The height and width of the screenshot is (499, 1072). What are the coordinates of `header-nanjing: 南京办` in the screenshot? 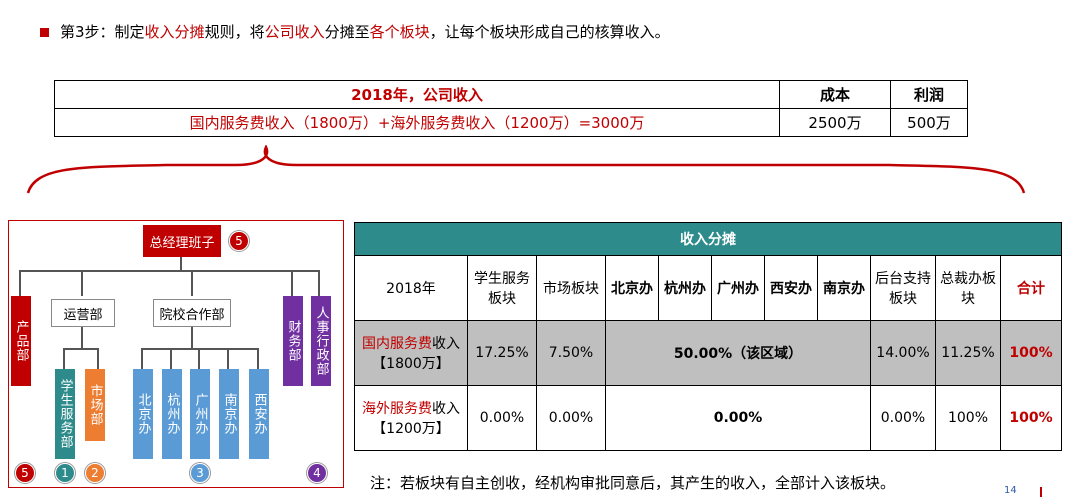 It's located at (844, 288).